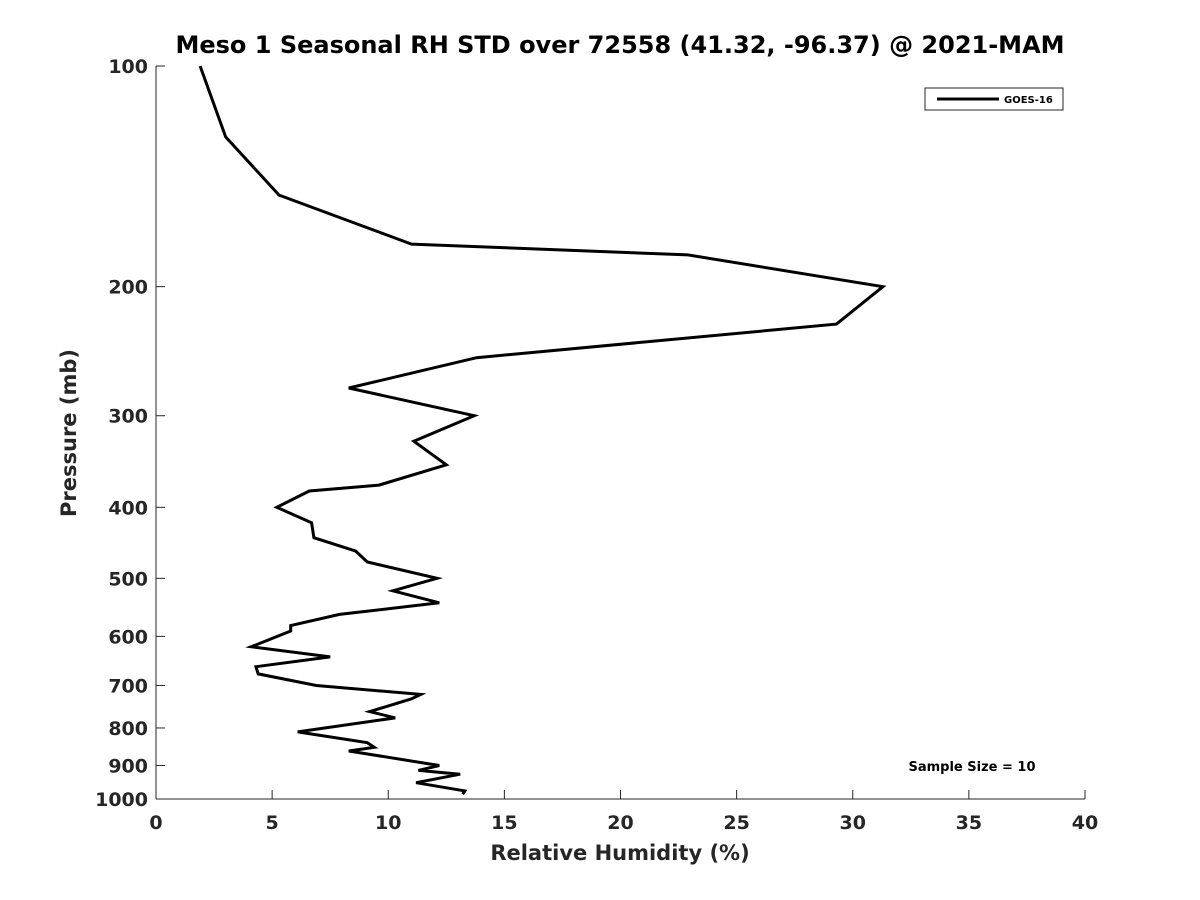 The image size is (1200, 900). Describe the element at coordinates (969, 823) in the screenshot. I see `x-tick-label: 35` at that location.